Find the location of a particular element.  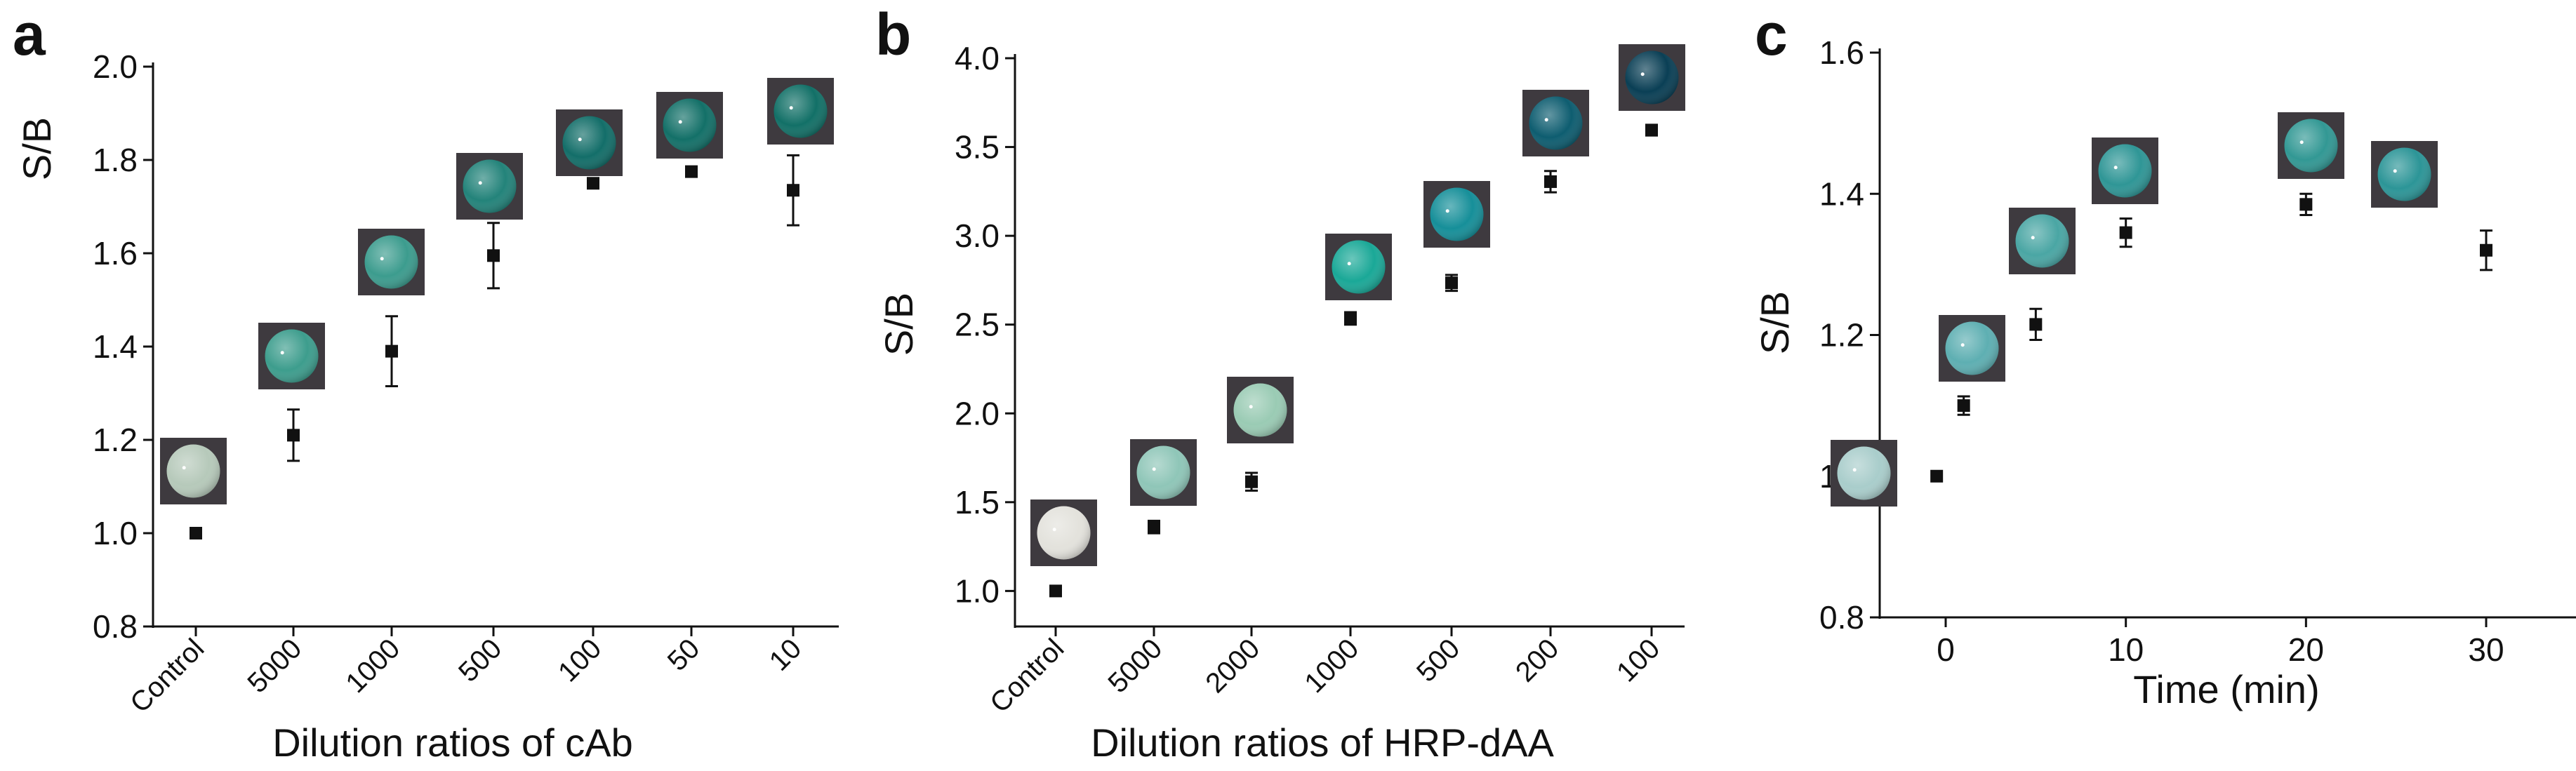

panel-a-y-tick-label: 0.8 is located at coordinates (116, 627).